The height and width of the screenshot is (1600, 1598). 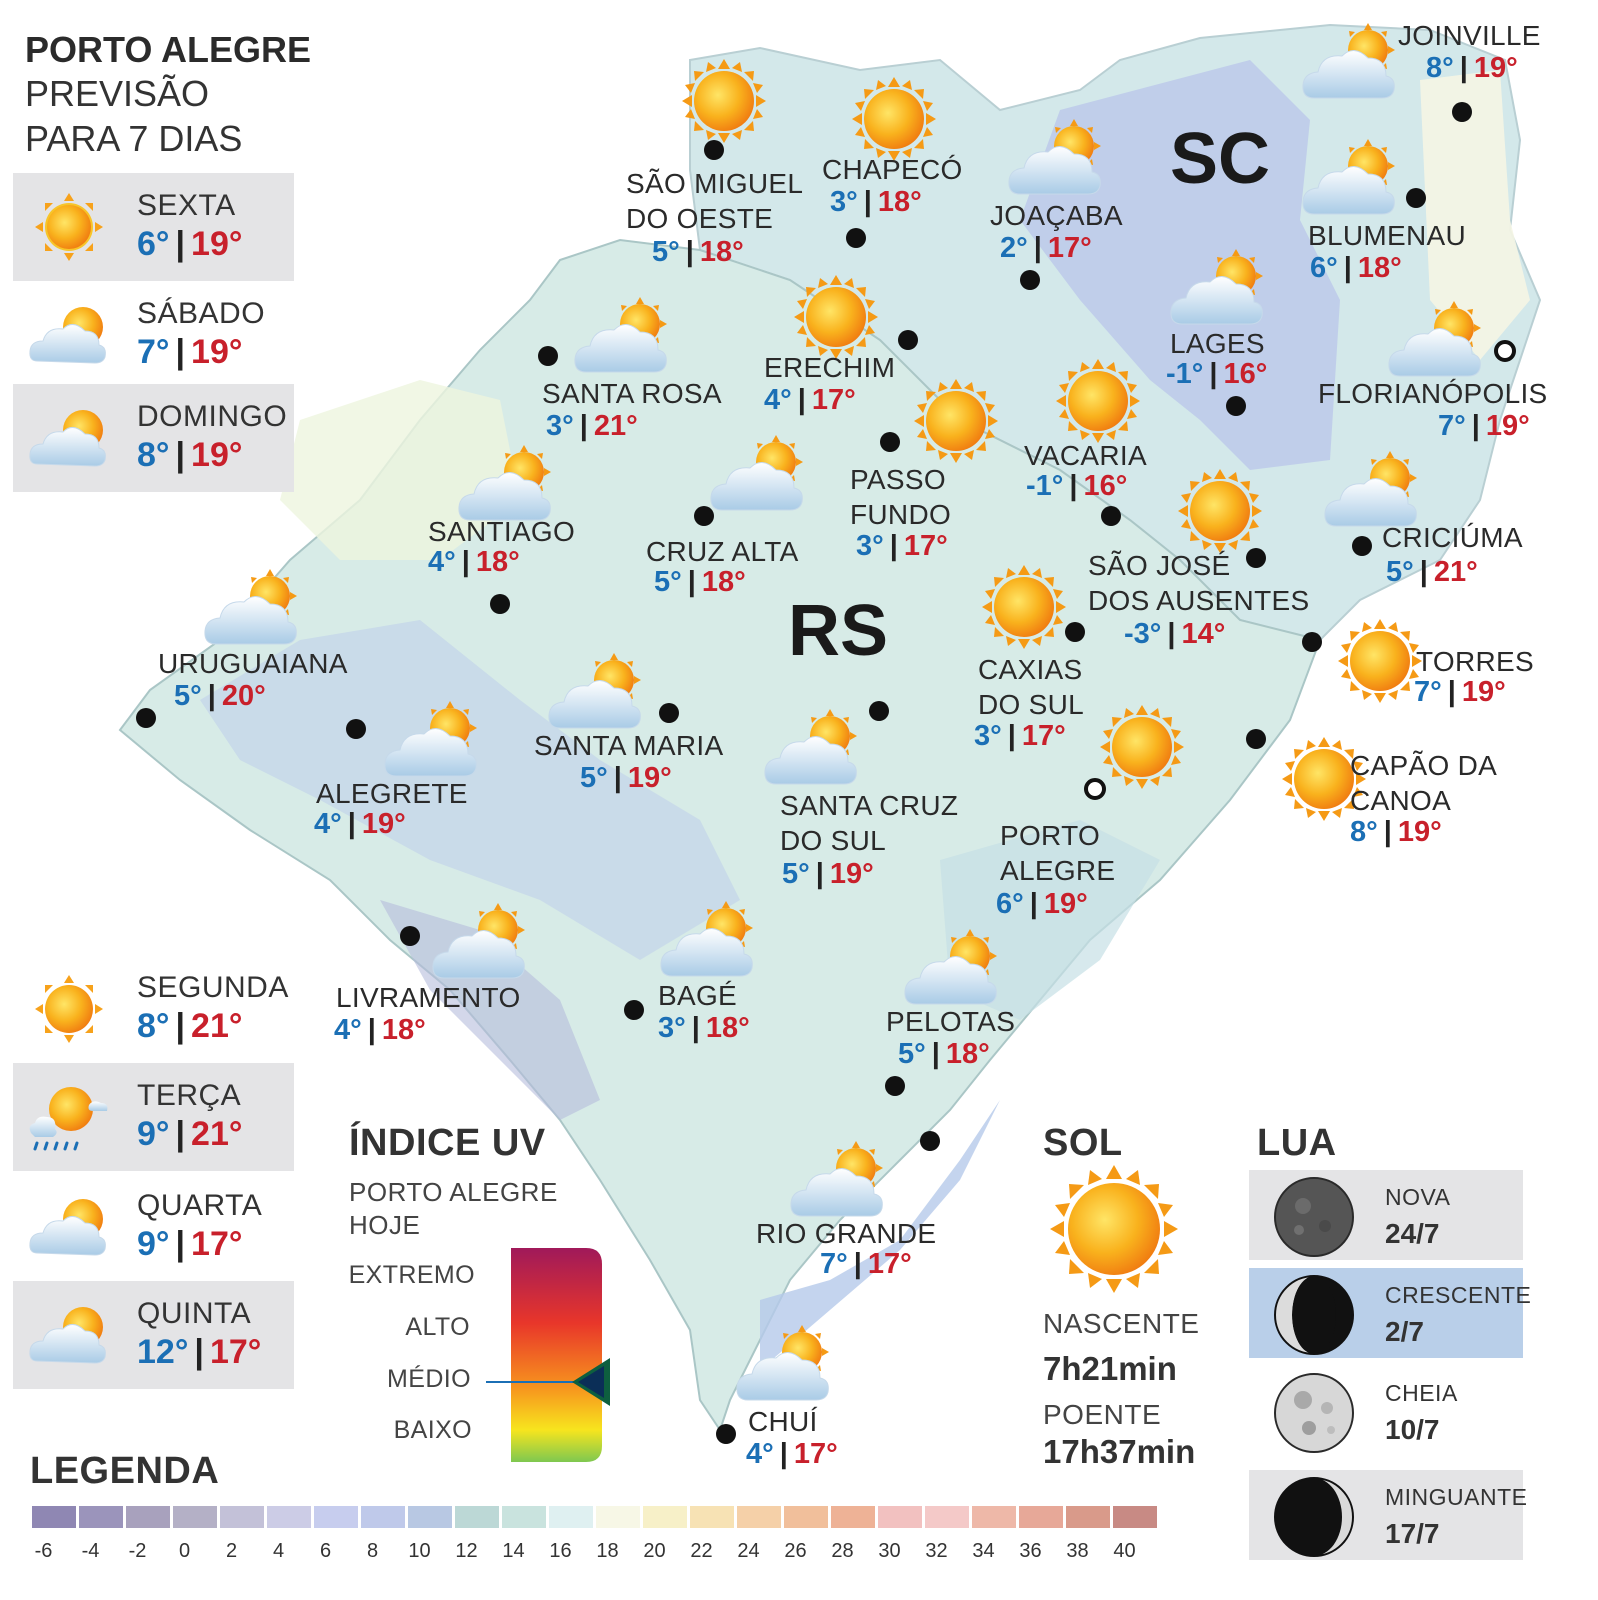 What do you see at coordinates (163, 1352) in the screenshot?
I see `temp-min: 12°` at bounding box center [163, 1352].